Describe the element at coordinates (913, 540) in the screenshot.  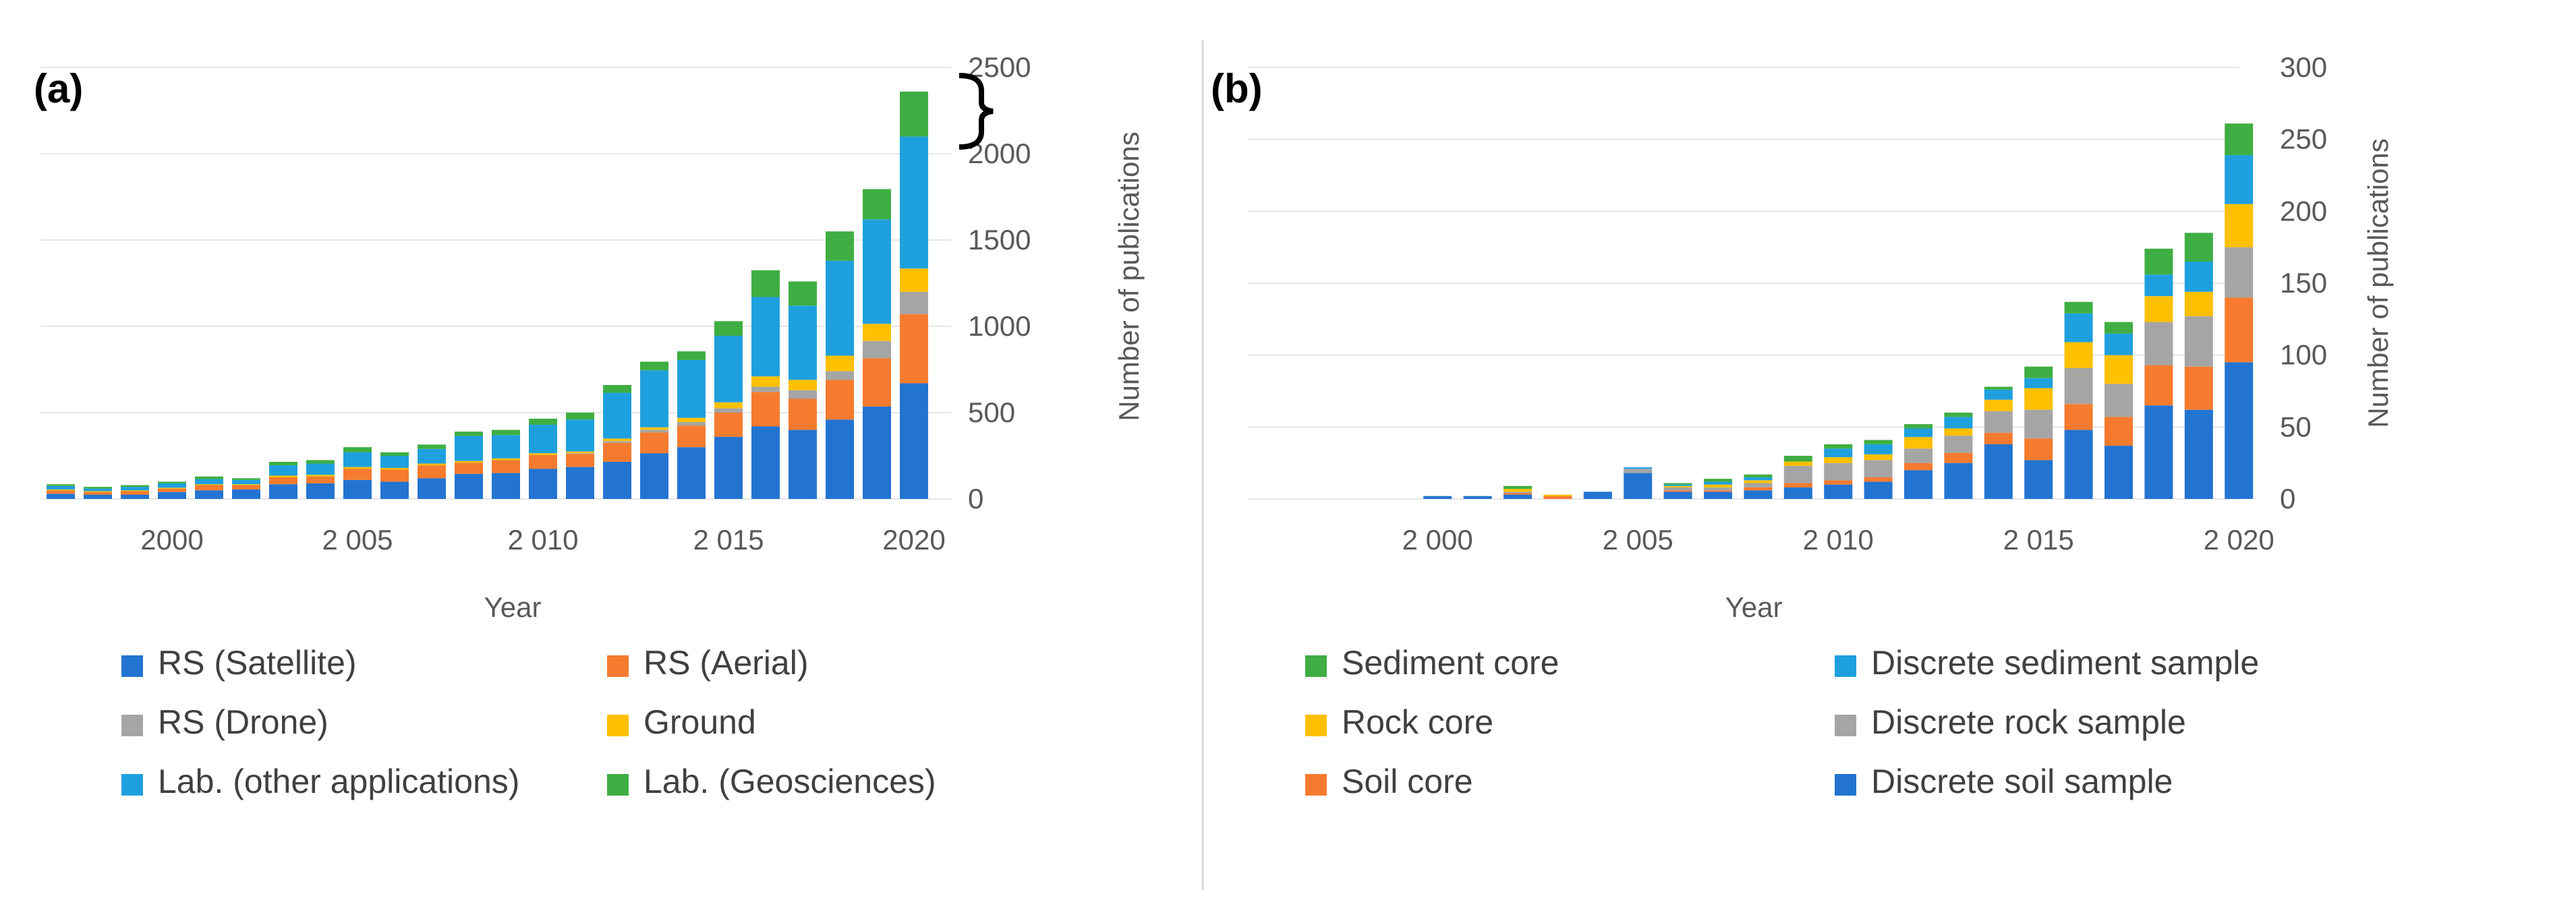
I see `panel-a-x-tick-label: 2020` at that location.